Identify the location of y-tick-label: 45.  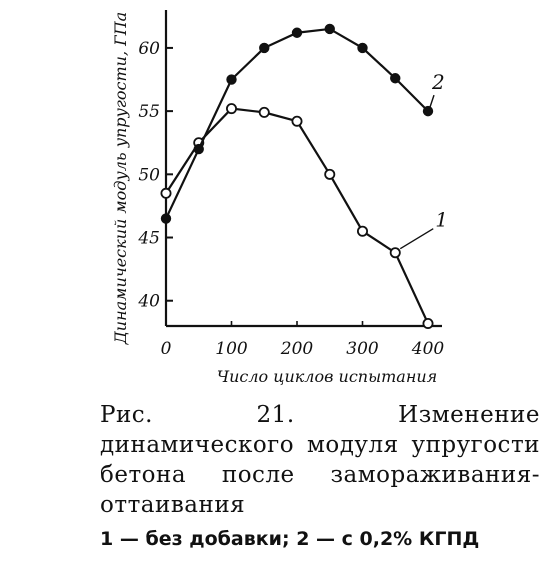
(148, 239).